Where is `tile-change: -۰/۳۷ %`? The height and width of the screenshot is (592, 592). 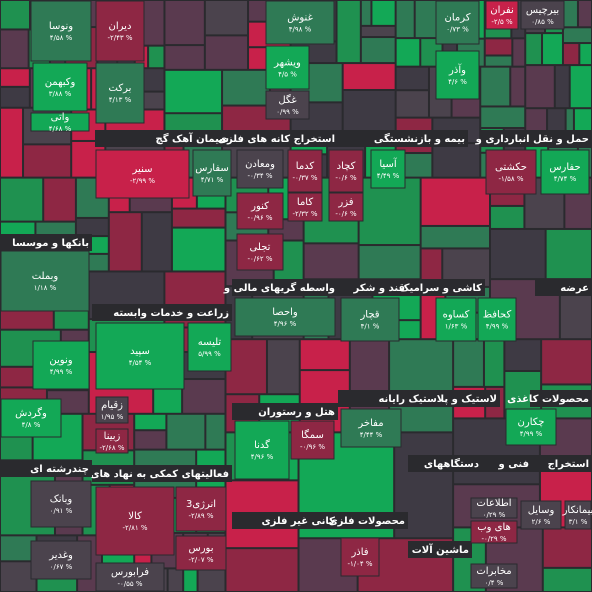
tile-change: -۰/۳۷ % is located at coordinates (304, 178).